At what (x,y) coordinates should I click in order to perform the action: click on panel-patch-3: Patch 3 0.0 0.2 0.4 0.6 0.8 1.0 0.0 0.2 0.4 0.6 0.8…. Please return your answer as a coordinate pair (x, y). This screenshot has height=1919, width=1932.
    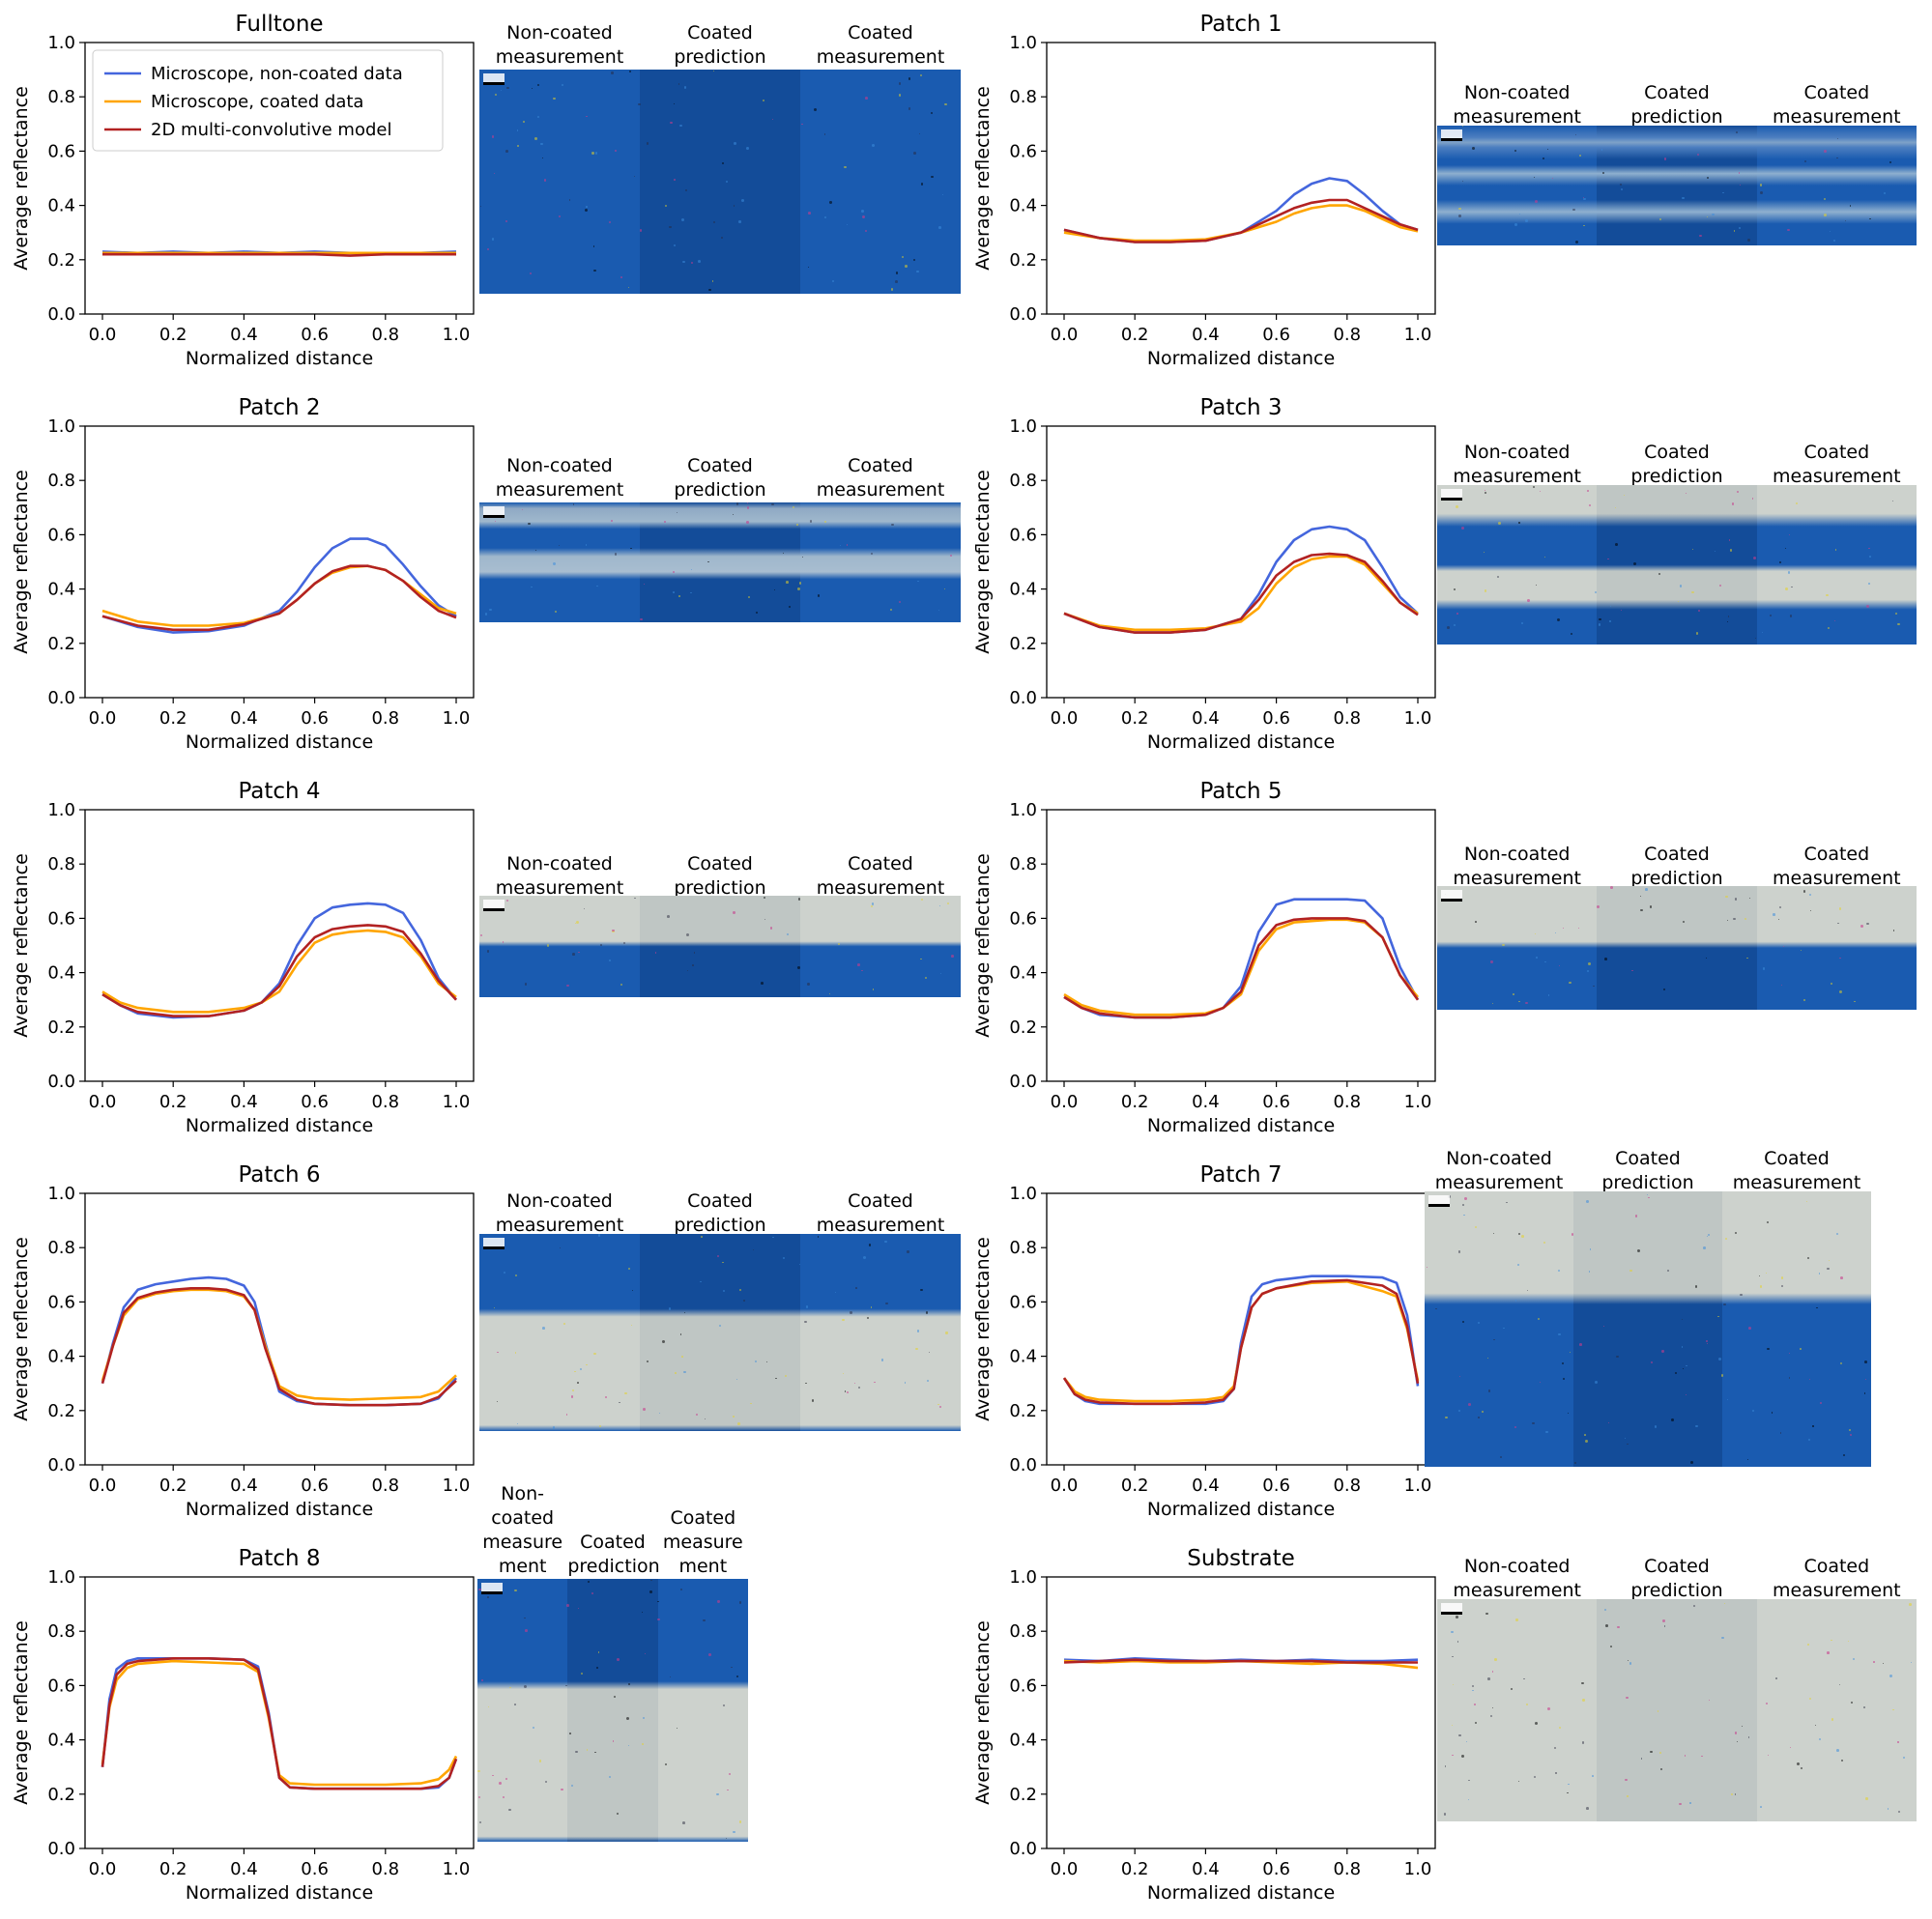
    Looking at the image, I should click on (1444, 576).